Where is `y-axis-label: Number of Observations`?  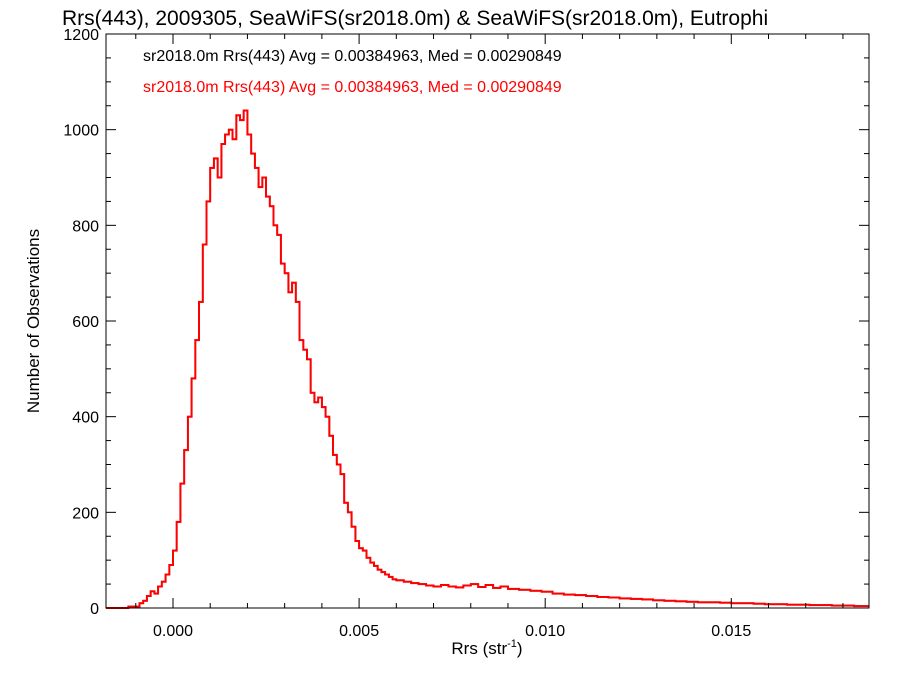 y-axis-label: Number of Observations is located at coordinates (33, 321).